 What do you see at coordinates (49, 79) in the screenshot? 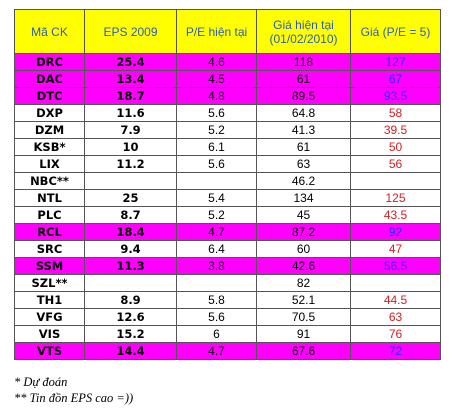
I see `stock-code-cell: DAC` at bounding box center [49, 79].